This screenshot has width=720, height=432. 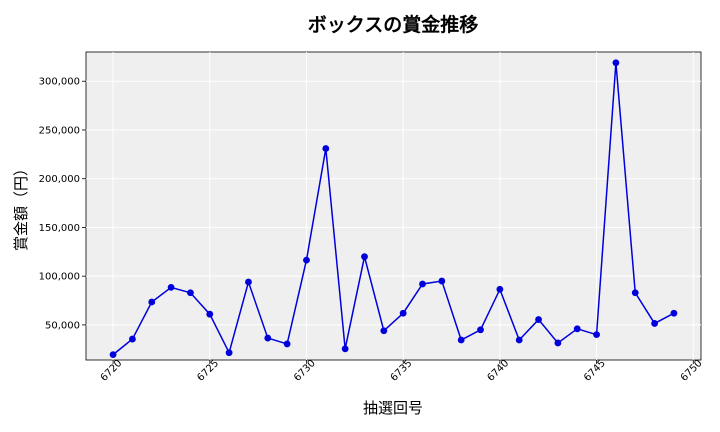 I want to click on y-axis-label: 賞金額（円）, so click(x=21, y=206).